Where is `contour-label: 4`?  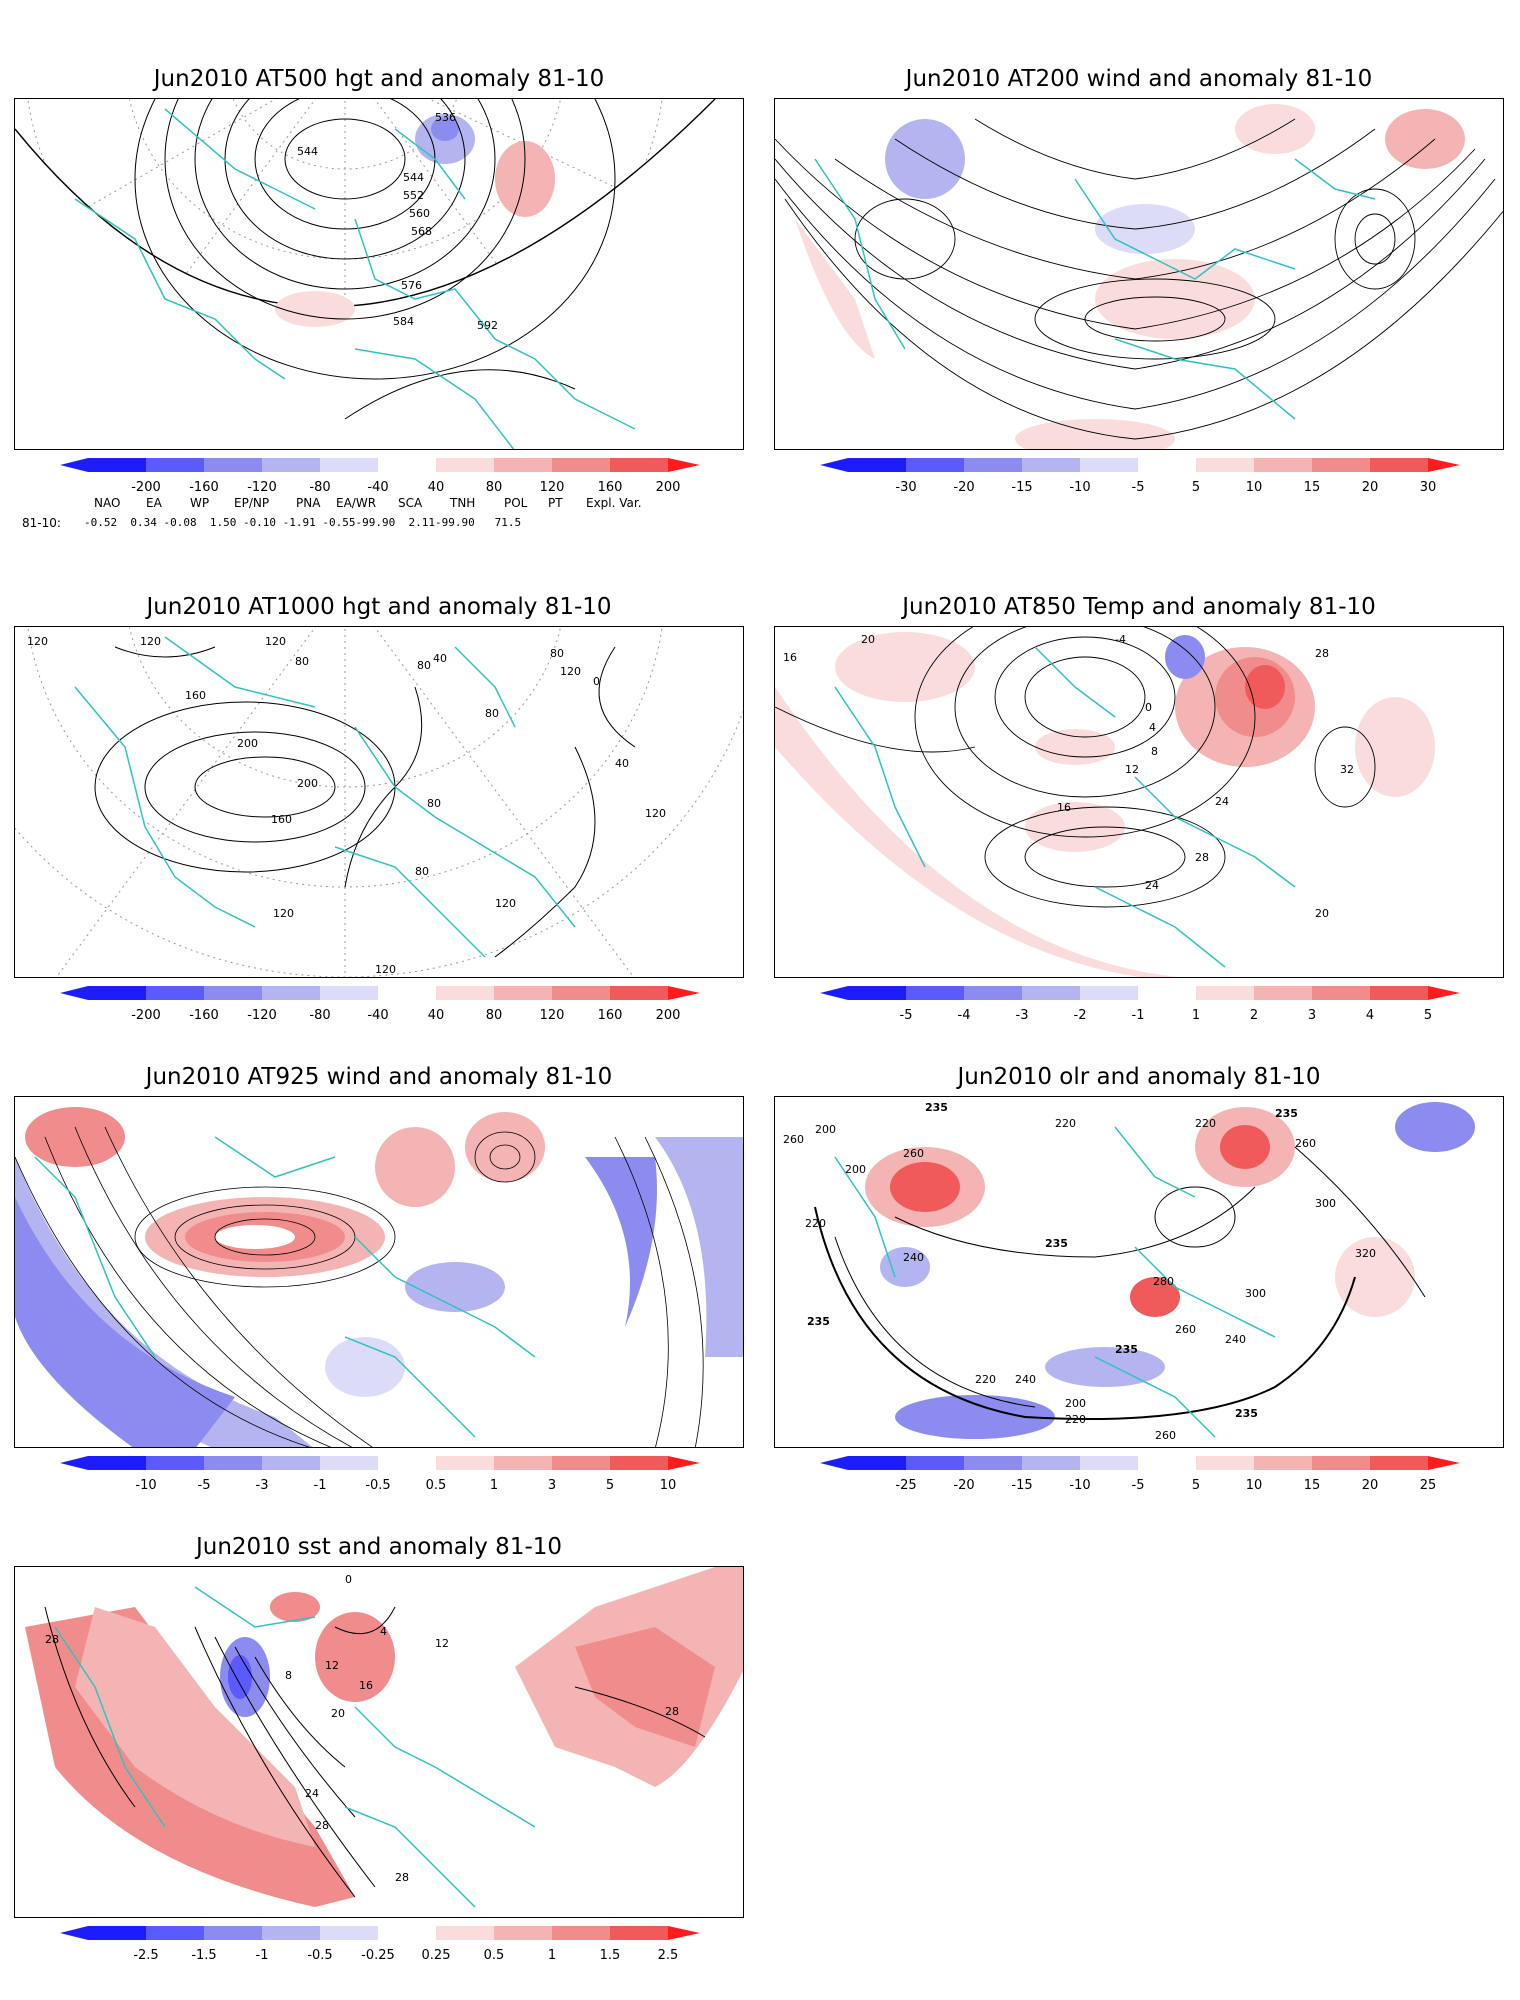 contour-label: 4 is located at coordinates (383, 1631).